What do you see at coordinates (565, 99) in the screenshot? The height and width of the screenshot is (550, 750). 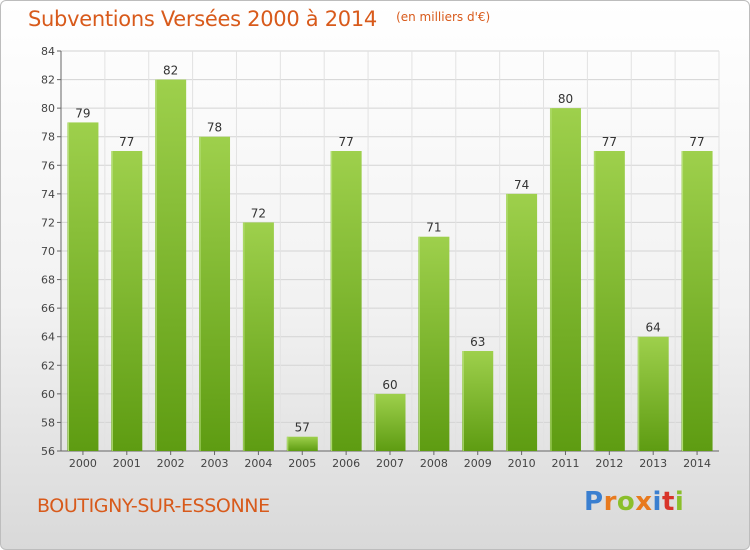 I see `value-label: 80` at bounding box center [565, 99].